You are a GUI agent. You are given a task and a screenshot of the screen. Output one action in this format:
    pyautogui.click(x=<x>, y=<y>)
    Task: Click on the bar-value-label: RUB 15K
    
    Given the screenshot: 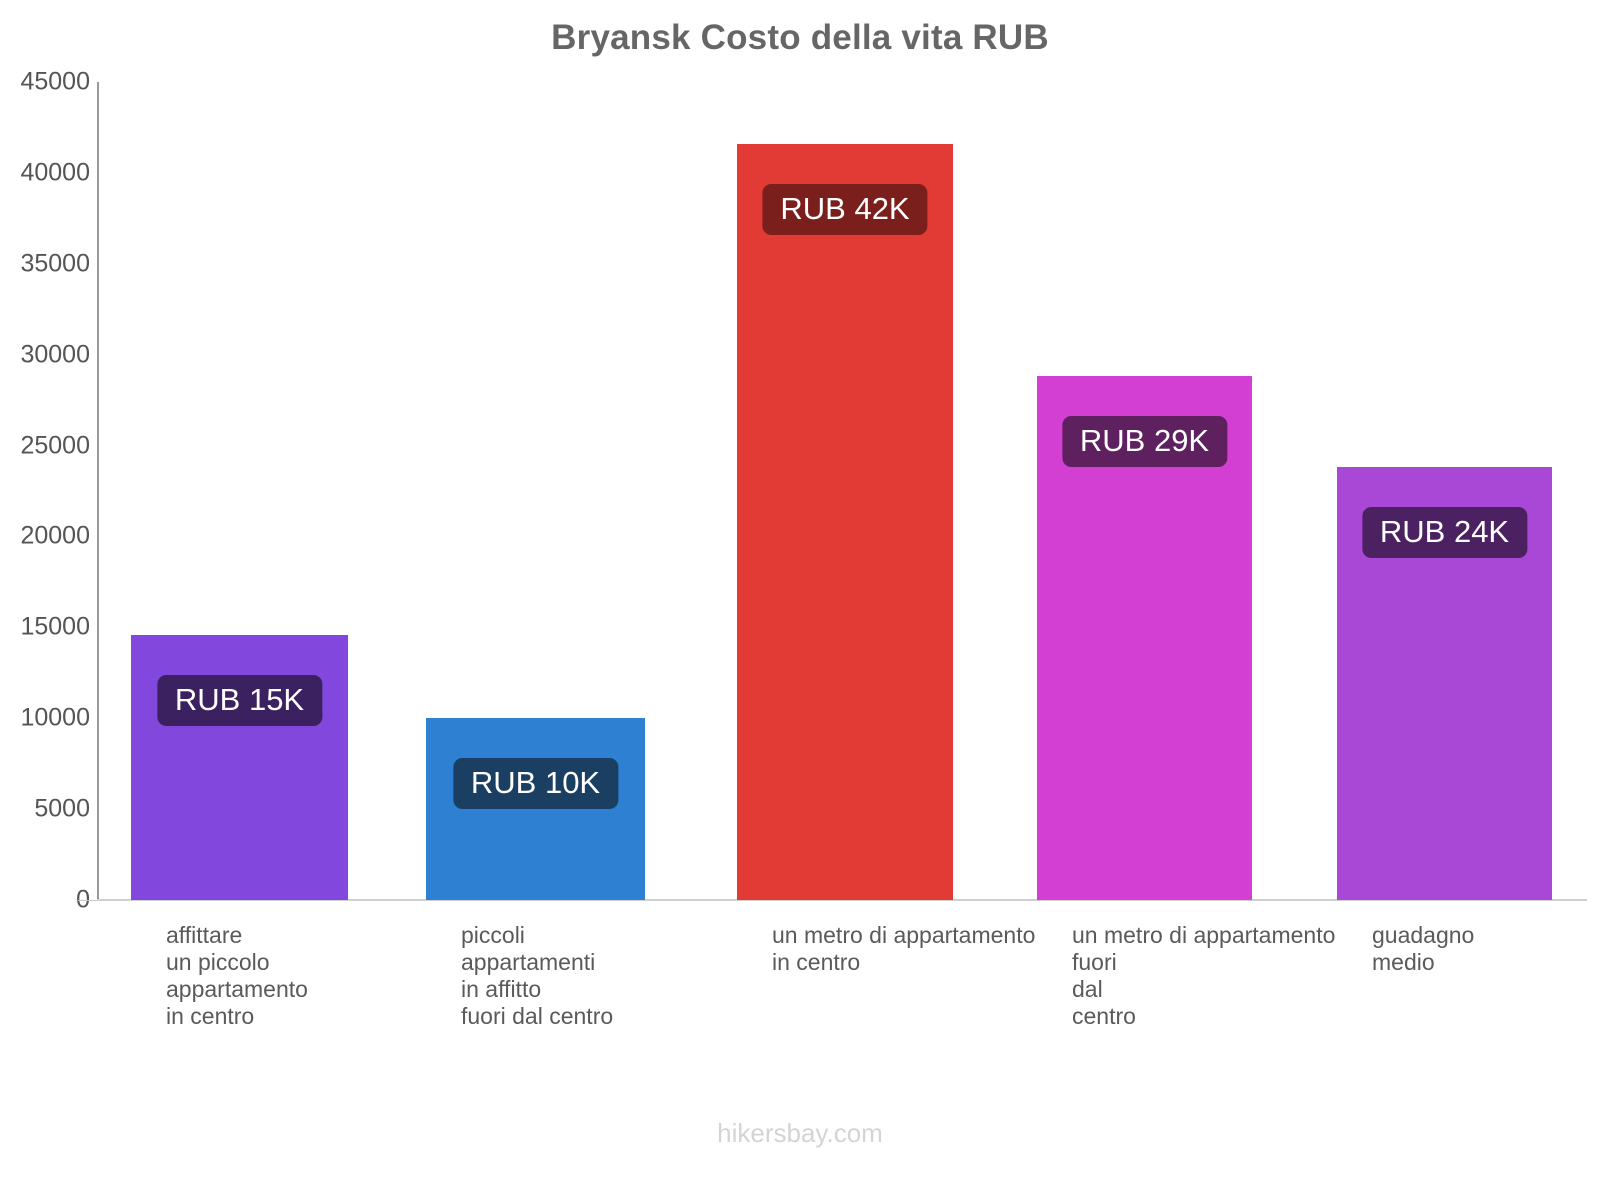 What is the action you would take?
    pyautogui.click(x=239, y=700)
    